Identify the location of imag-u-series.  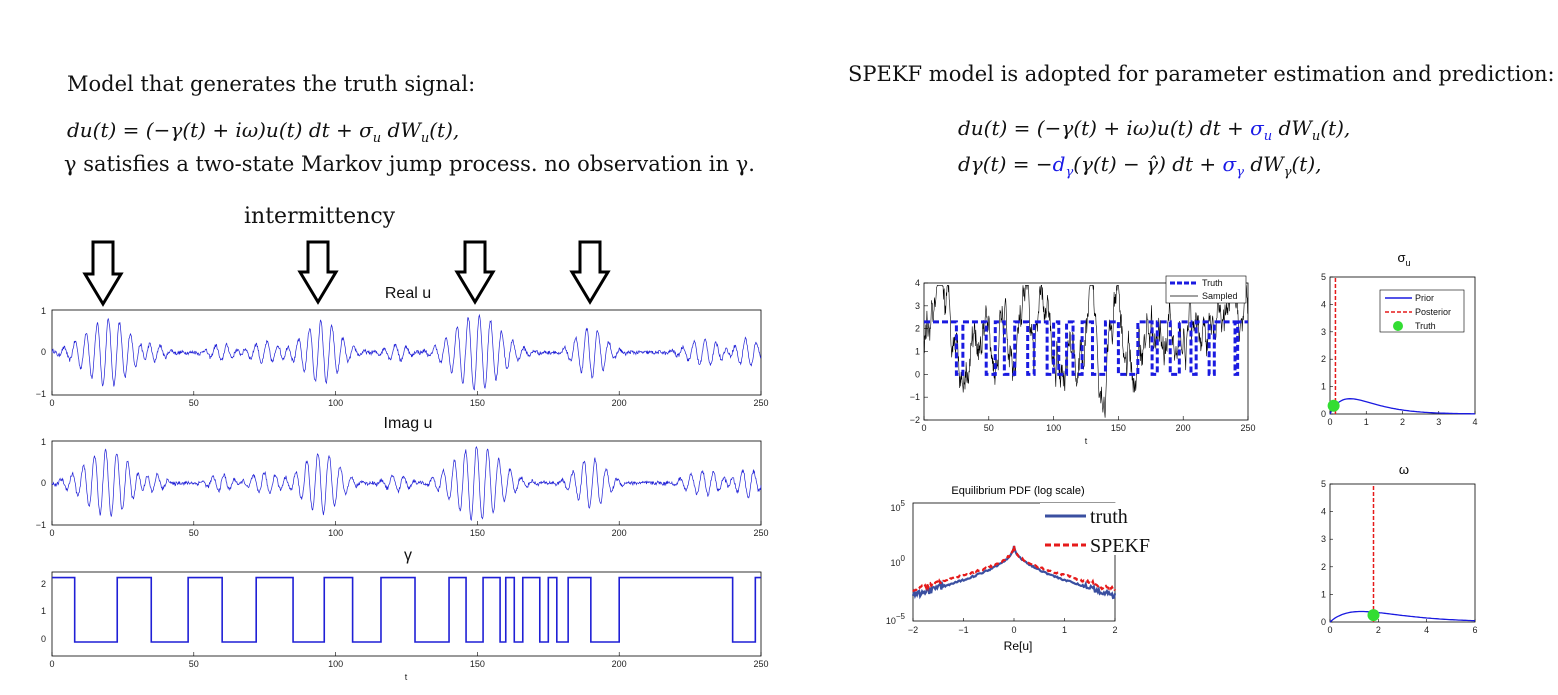
(406, 484).